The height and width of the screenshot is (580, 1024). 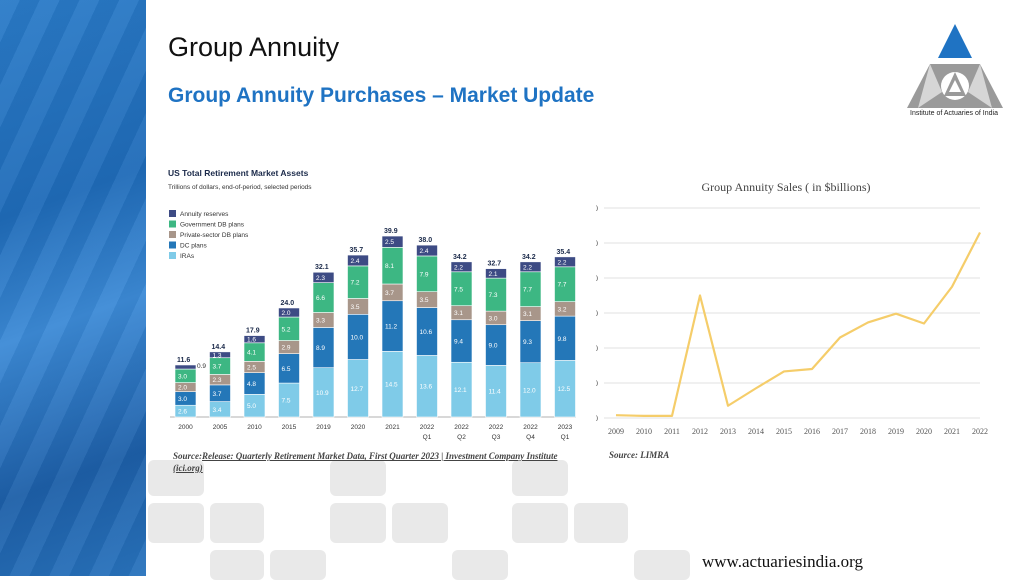 What do you see at coordinates (389, 242) in the screenshot?
I see `bar-segment-label: 2.5` at bounding box center [389, 242].